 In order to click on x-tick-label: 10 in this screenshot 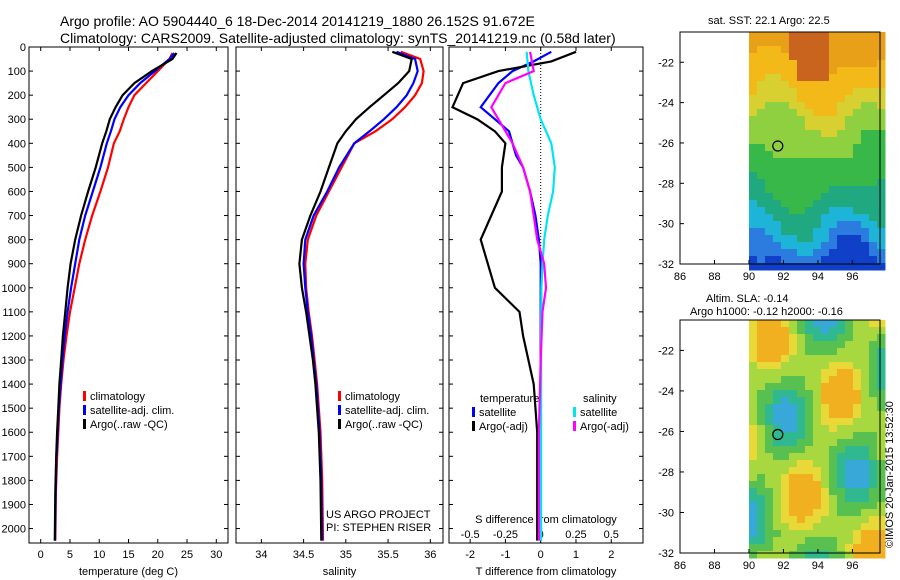, I will do `click(99, 555)`.